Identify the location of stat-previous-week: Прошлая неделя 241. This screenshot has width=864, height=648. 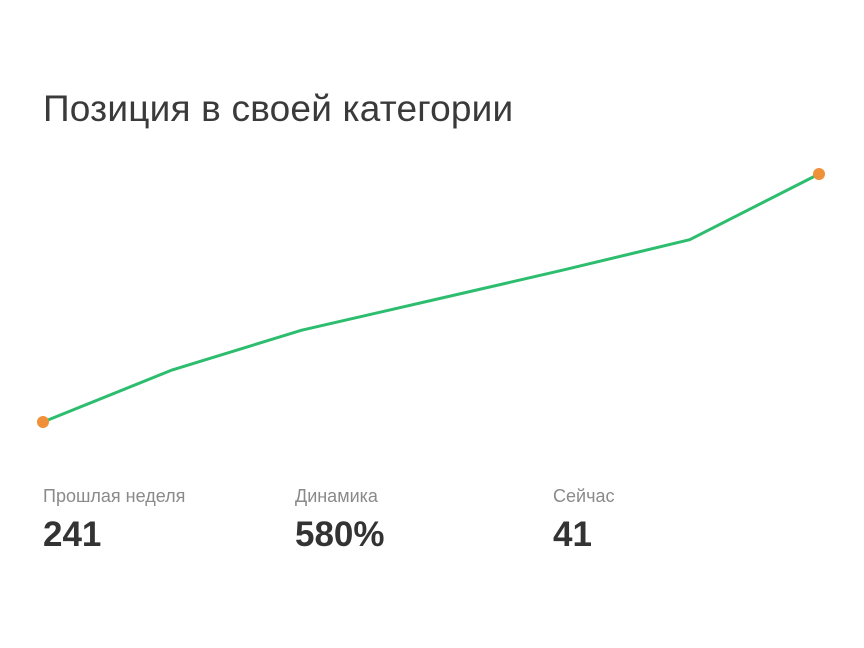
(114, 520).